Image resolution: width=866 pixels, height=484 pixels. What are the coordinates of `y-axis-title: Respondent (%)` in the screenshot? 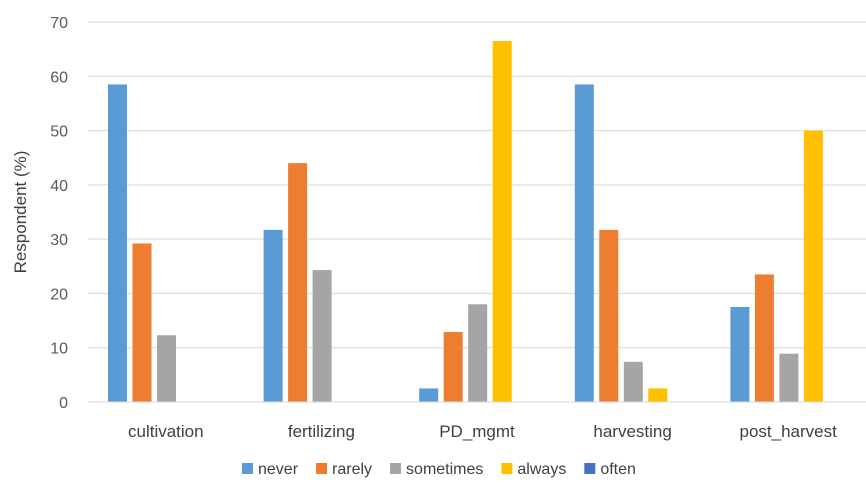 It's located at (20, 212).